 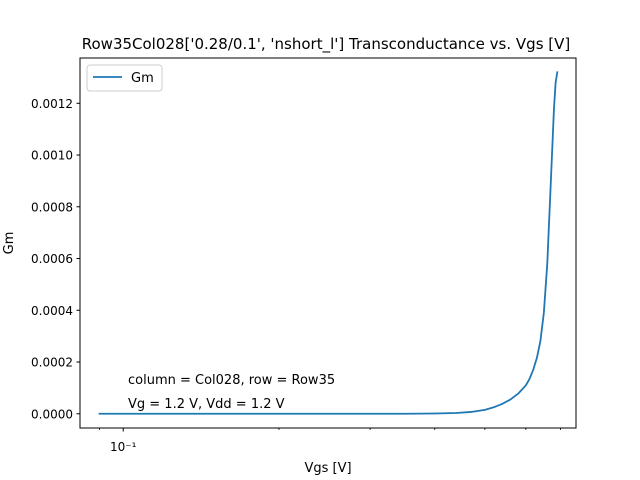 I want to click on annotation-voltages: Vg = 1.2 V, Vdd = 1.2 V, so click(x=206, y=404).